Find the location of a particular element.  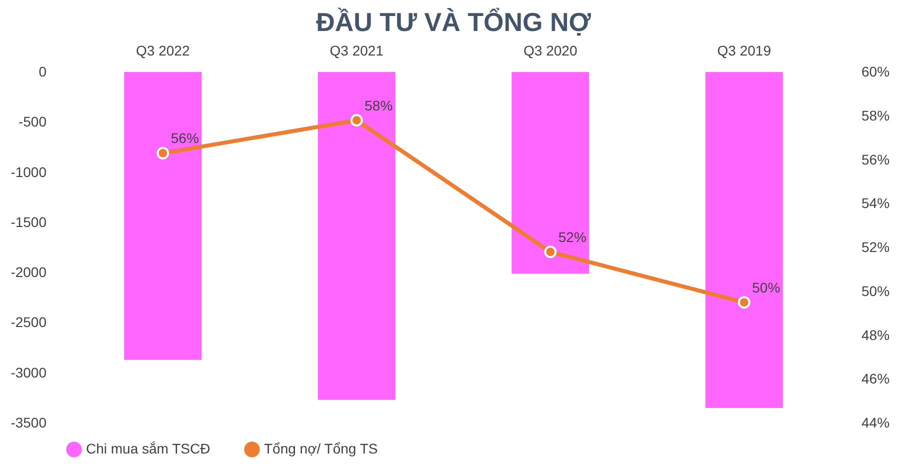

x-tick-label: Q3 2021 is located at coordinates (357, 50).